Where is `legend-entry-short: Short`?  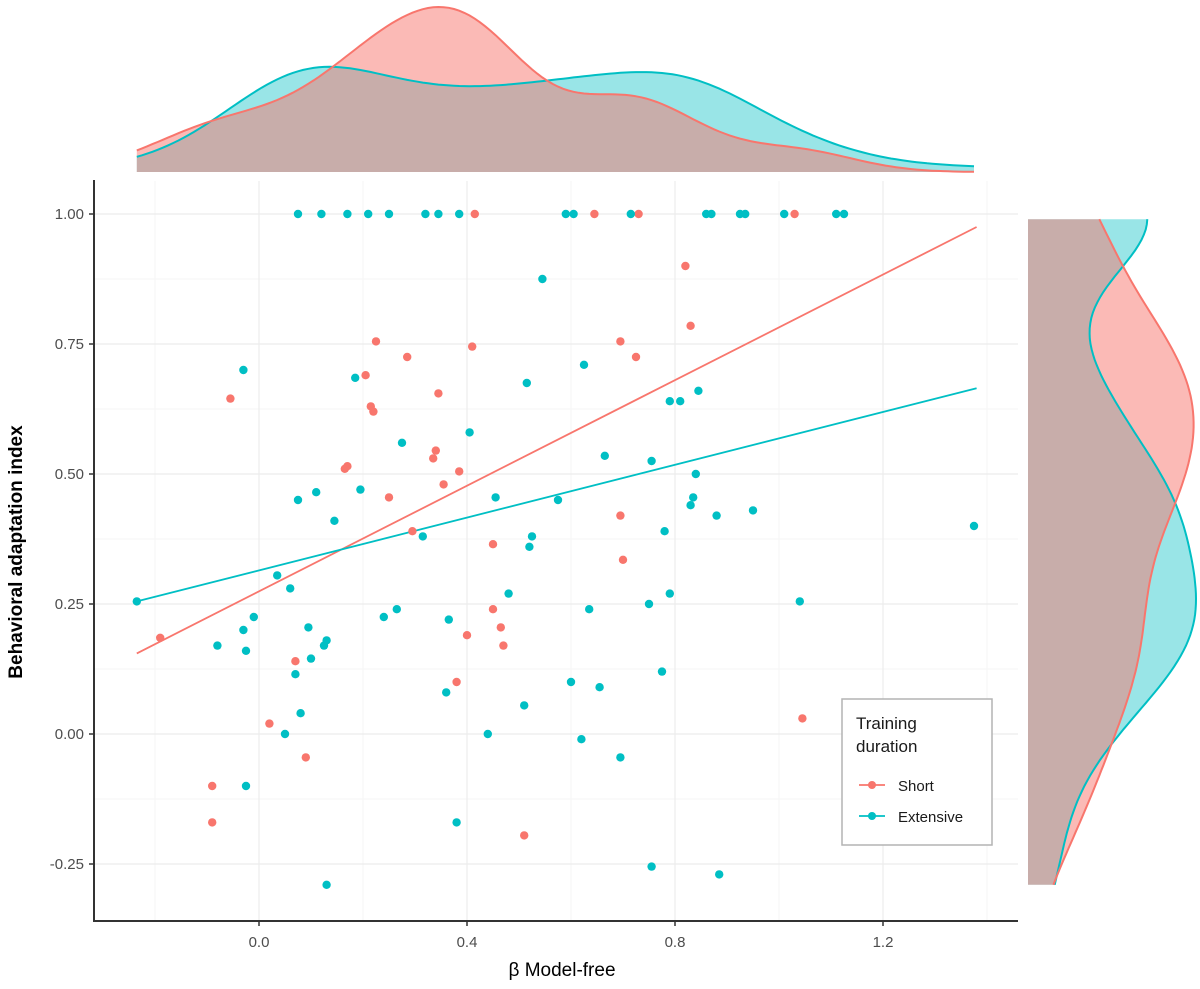 legend-entry-short: Short is located at coordinates (897, 786).